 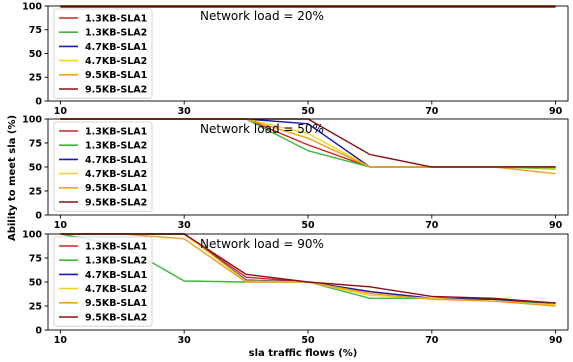 I want to click on network-load-annotation: Network load = 20%, so click(x=262, y=16).